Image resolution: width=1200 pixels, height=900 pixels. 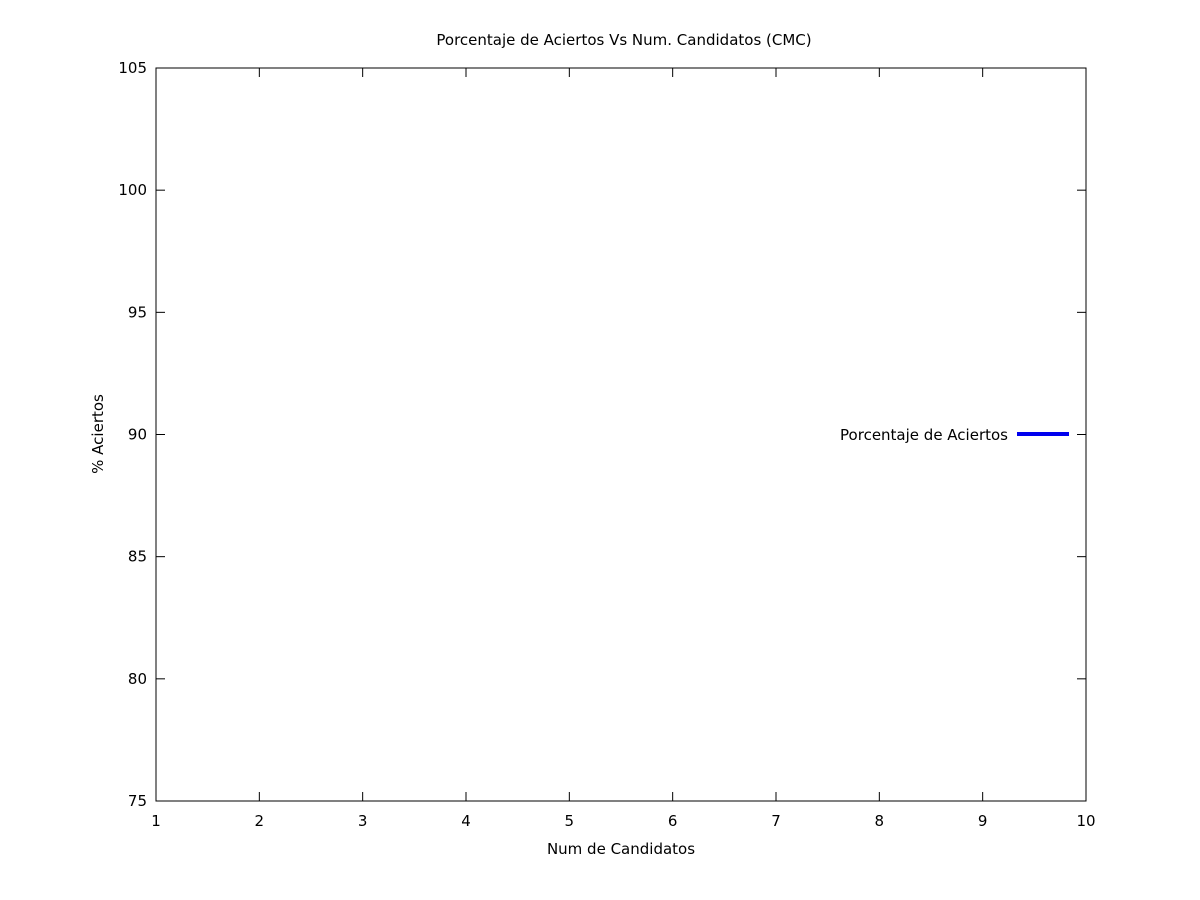 What do you see at coordinates (260, 821) in the screenshot?
I see `x-tick-label: 2` at bounding box center [260, 821].